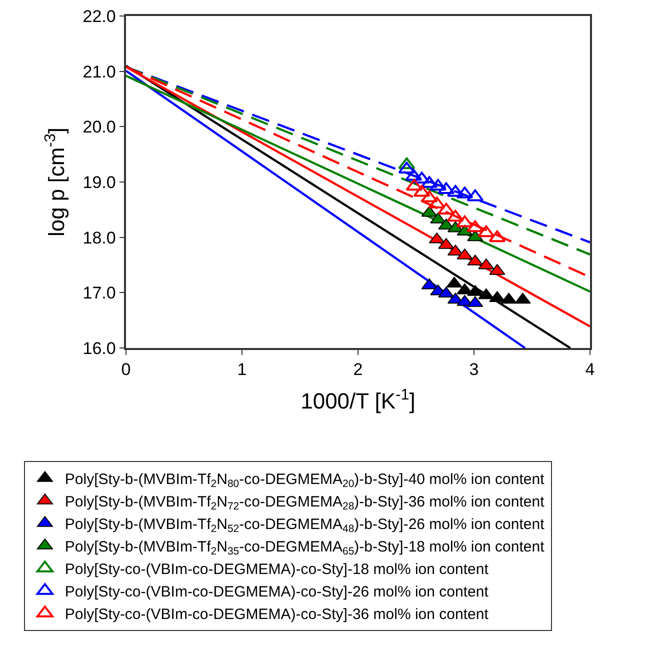 The image size is (668, 654). I want to click on legend-label: Poly[Sty-b-(MVBIm-Tf$_{2}$N$_{72}$-co-DEGMEMA$_{28}$)-b-Sty]-36 mol% ion content, so click(305, 503).